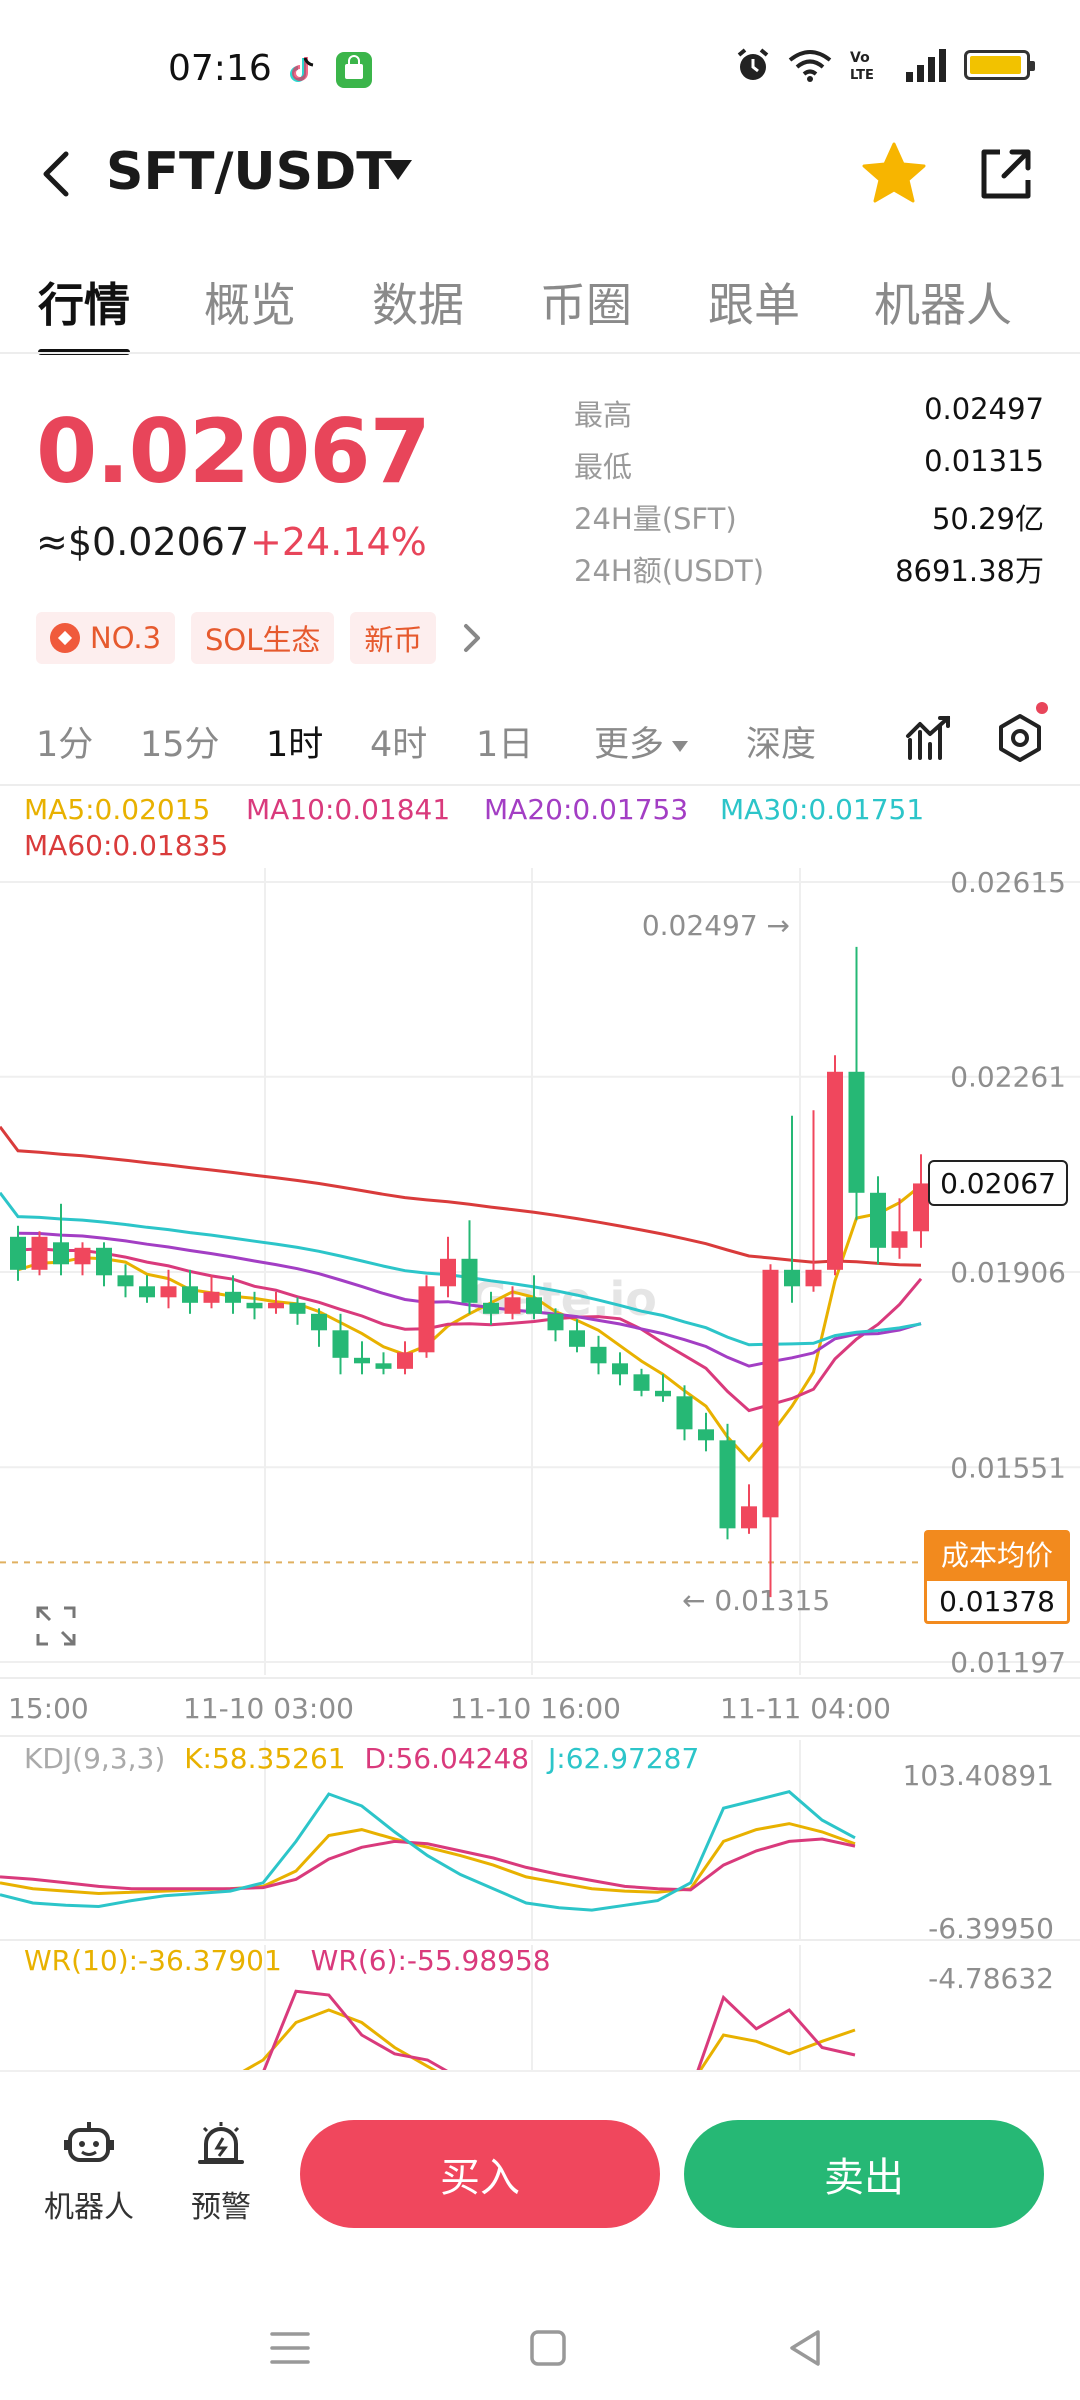 The width and height of the screenshot is (1080, 2400). I want to click on tag-ecosystem: SOL生态, so click(263, 638).